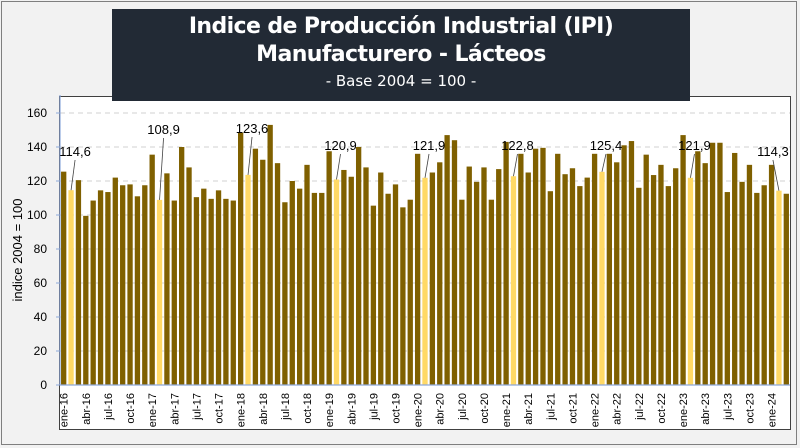 This screenshot has height=448, width=800. I want to click on data-label-feb-18: 123,6, so click(252, 128).